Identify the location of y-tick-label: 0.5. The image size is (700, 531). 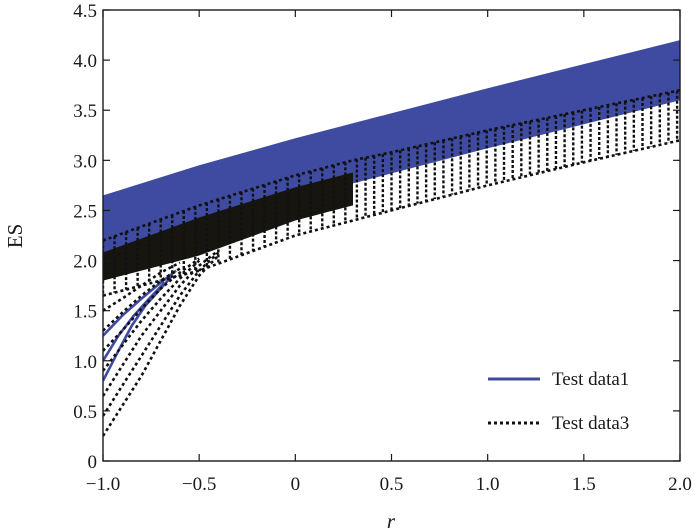
(85, 412).